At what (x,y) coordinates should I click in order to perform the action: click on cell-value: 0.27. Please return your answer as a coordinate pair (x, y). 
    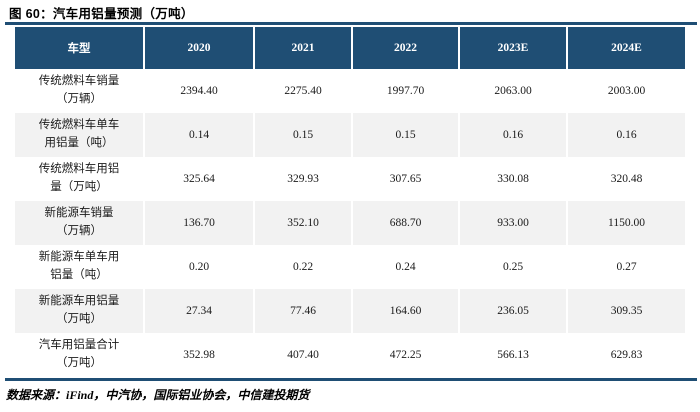
    Looking at the image, I should click on (625, 267).